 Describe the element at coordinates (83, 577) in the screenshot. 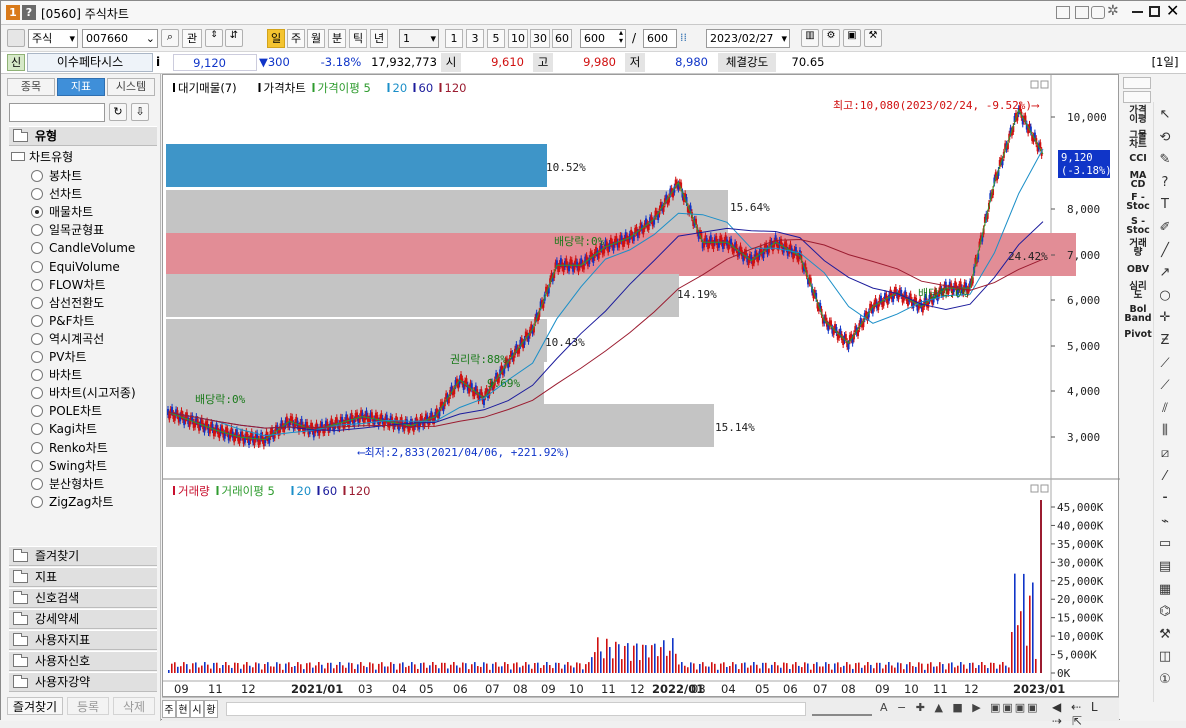

I see `group-1: 지표` at that location.